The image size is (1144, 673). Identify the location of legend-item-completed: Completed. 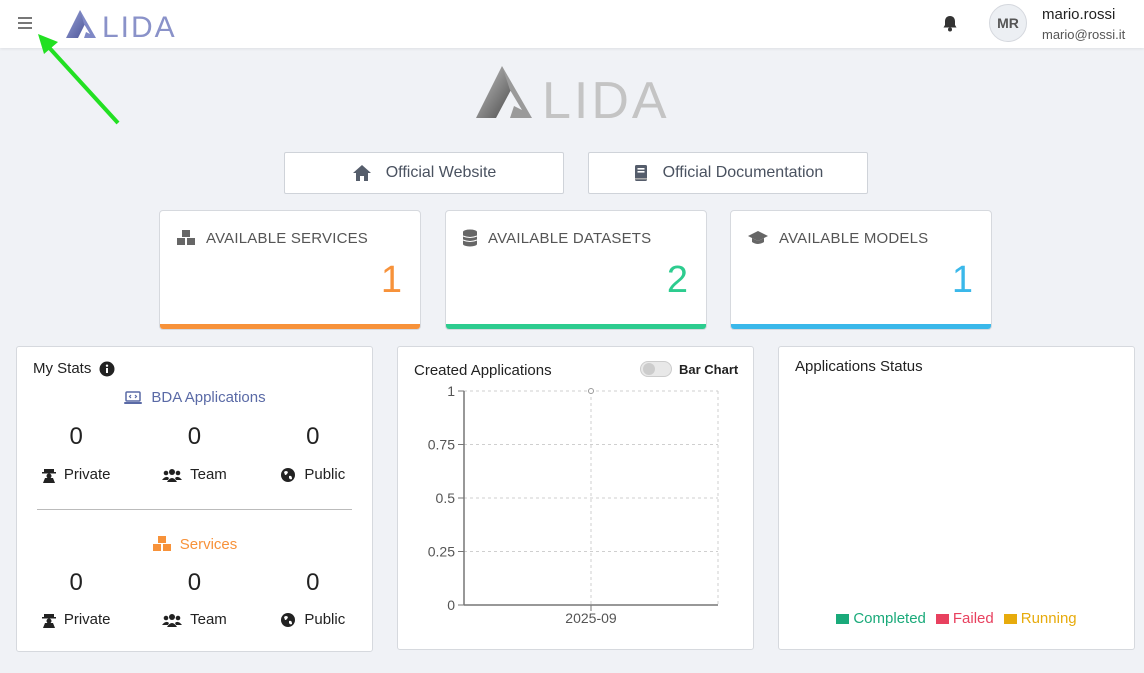
(881, 618).